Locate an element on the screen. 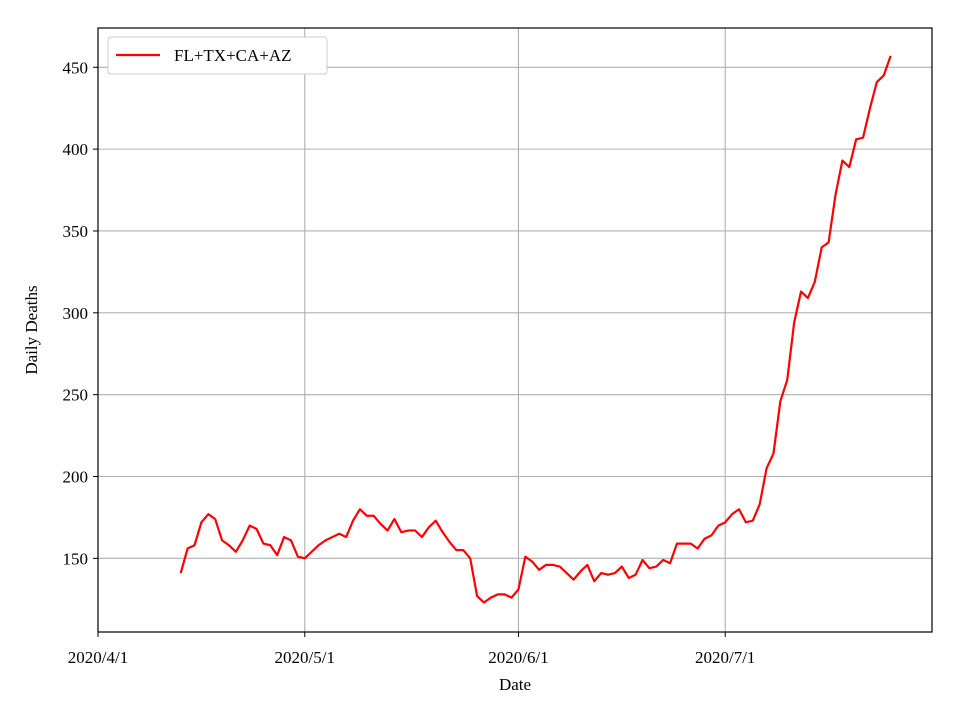 This screenshot has height=725, width=960. legend: FL+TX+CA+AZ is located at coordinates (217, 55).